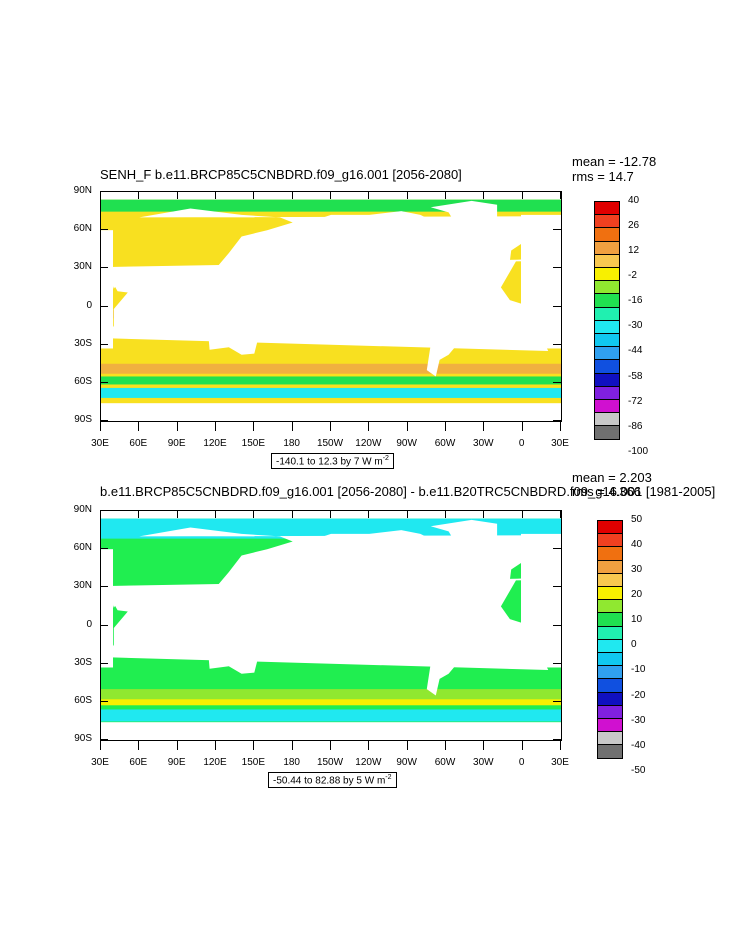  I want to click on continent-africa, so click(326, 305).